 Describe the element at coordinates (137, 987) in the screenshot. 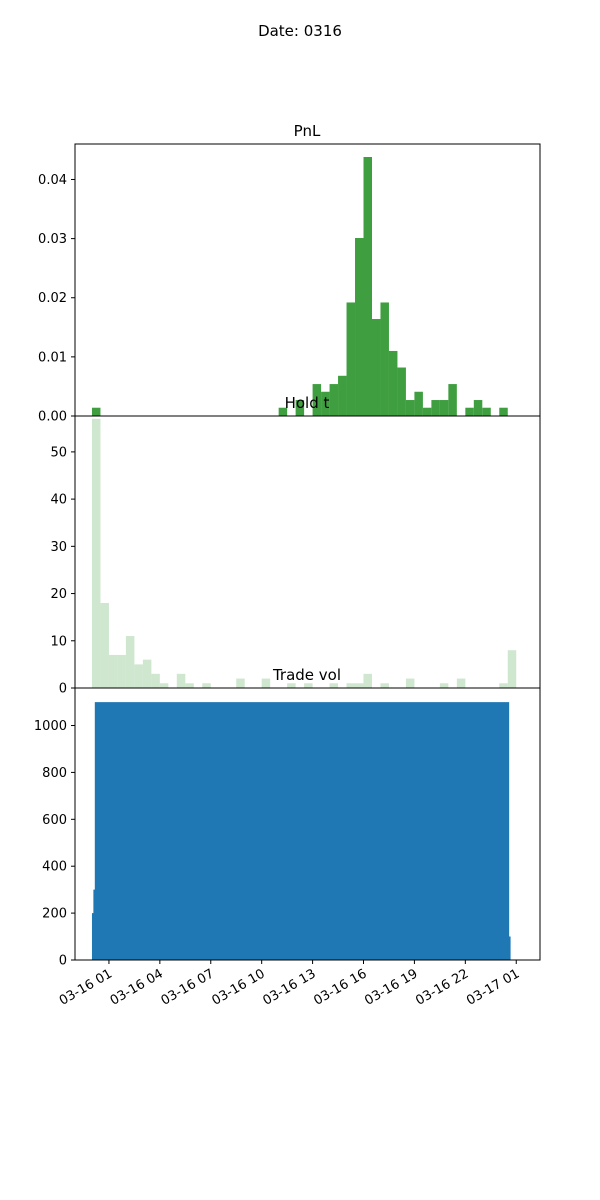

I see `vol-x-tick-label: 03-16 04` at that location.